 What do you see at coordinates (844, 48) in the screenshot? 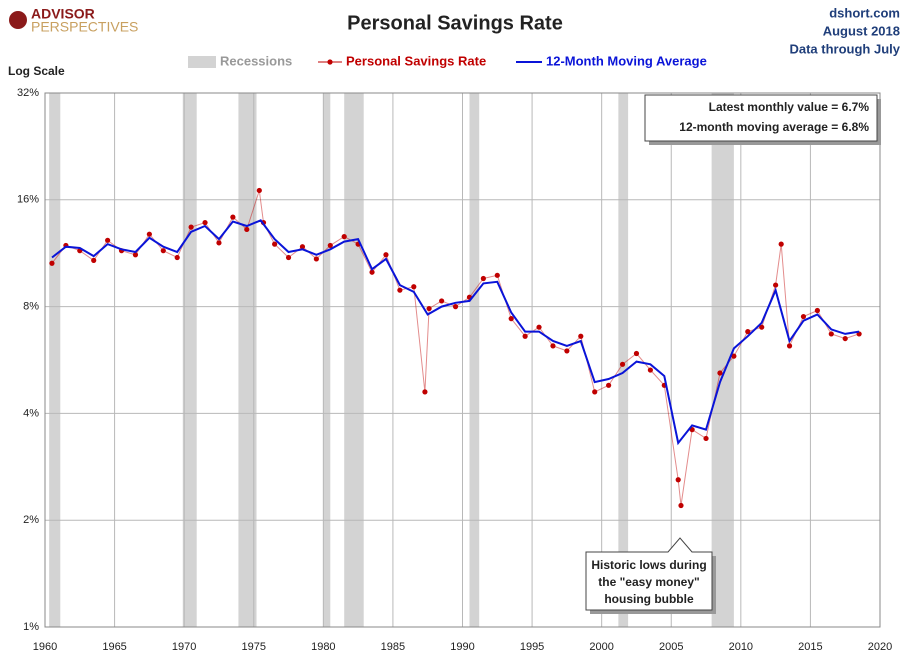
I see `source-note: Data through July` at bounding box center [844, 48].